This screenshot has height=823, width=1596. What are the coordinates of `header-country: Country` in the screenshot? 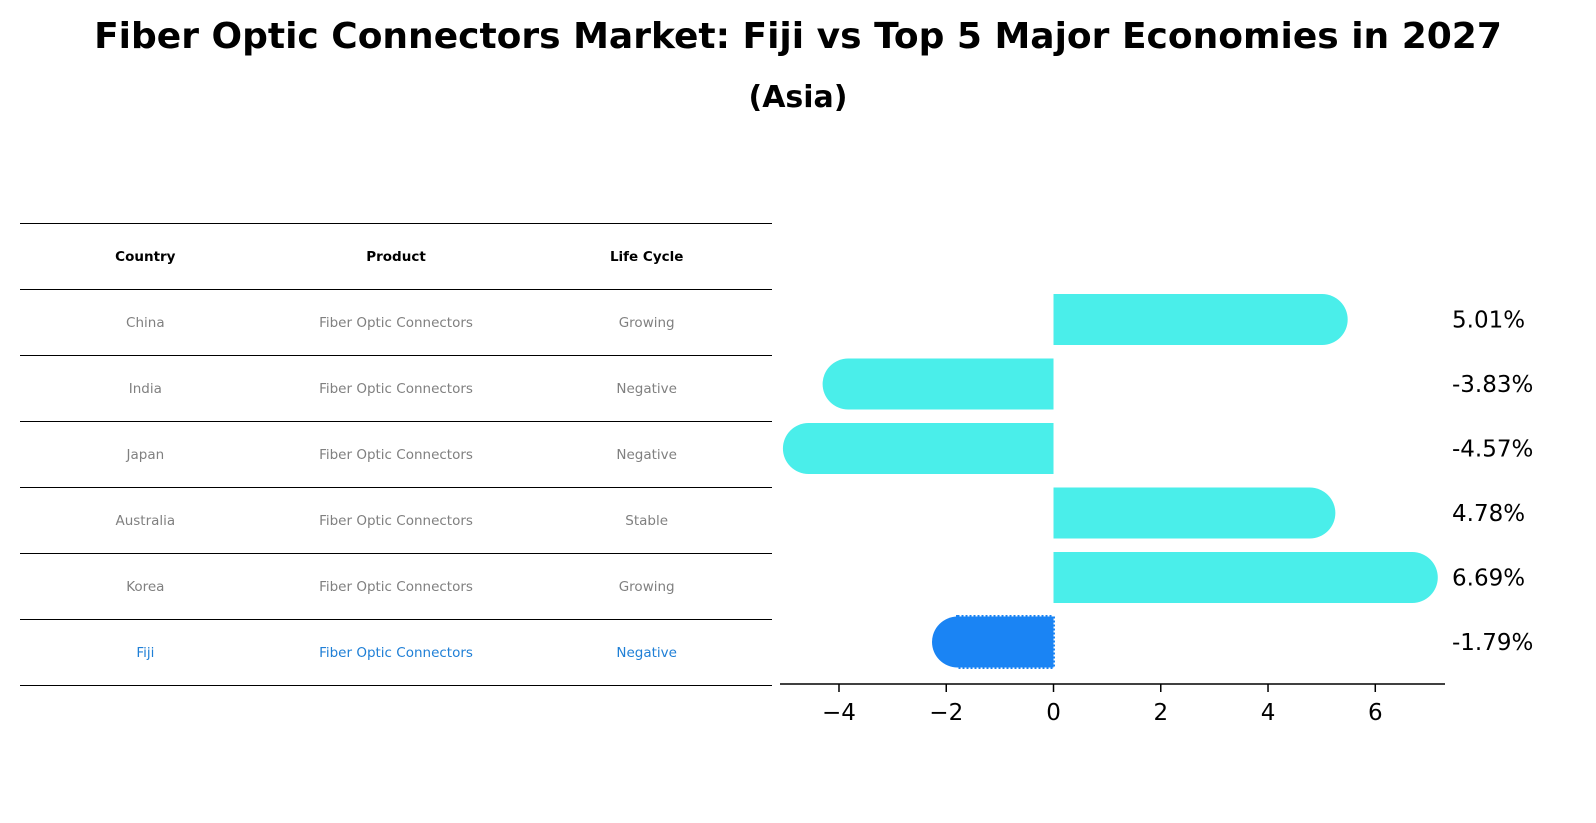 It's located at (145, 256).